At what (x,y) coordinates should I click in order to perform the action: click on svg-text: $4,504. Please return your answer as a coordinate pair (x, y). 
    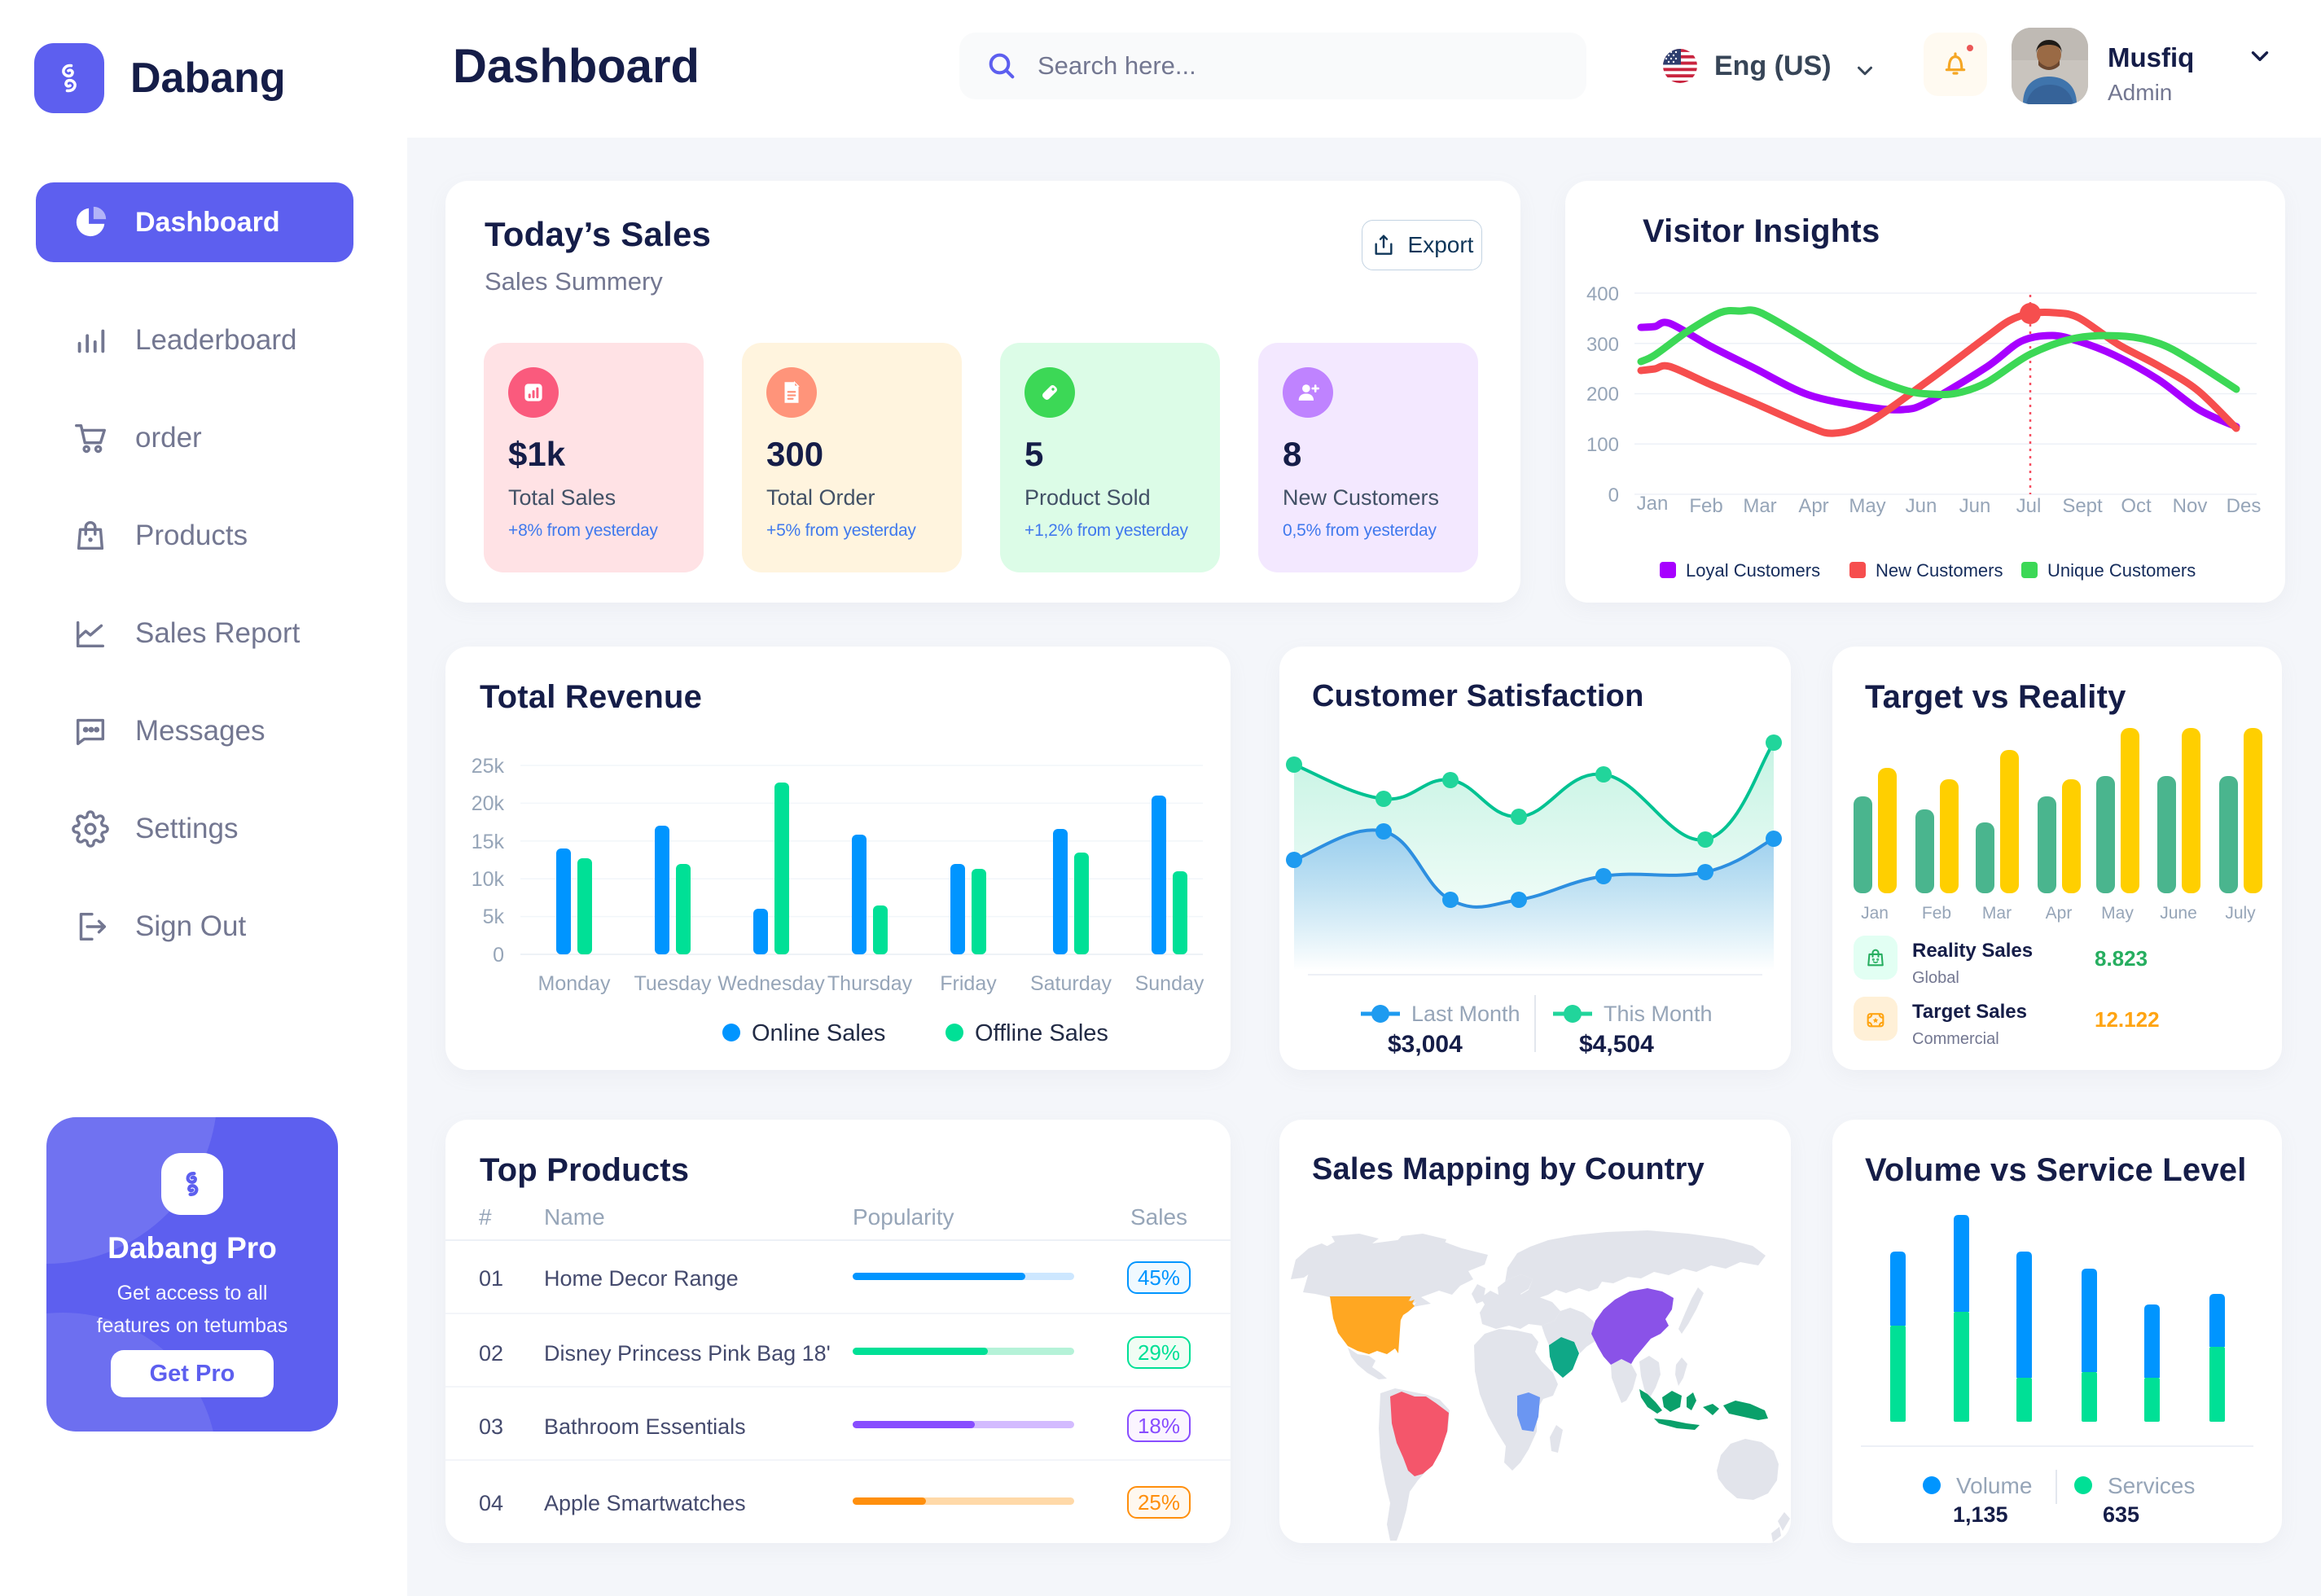
    Looking at the image, I should click on (1616, 1044).